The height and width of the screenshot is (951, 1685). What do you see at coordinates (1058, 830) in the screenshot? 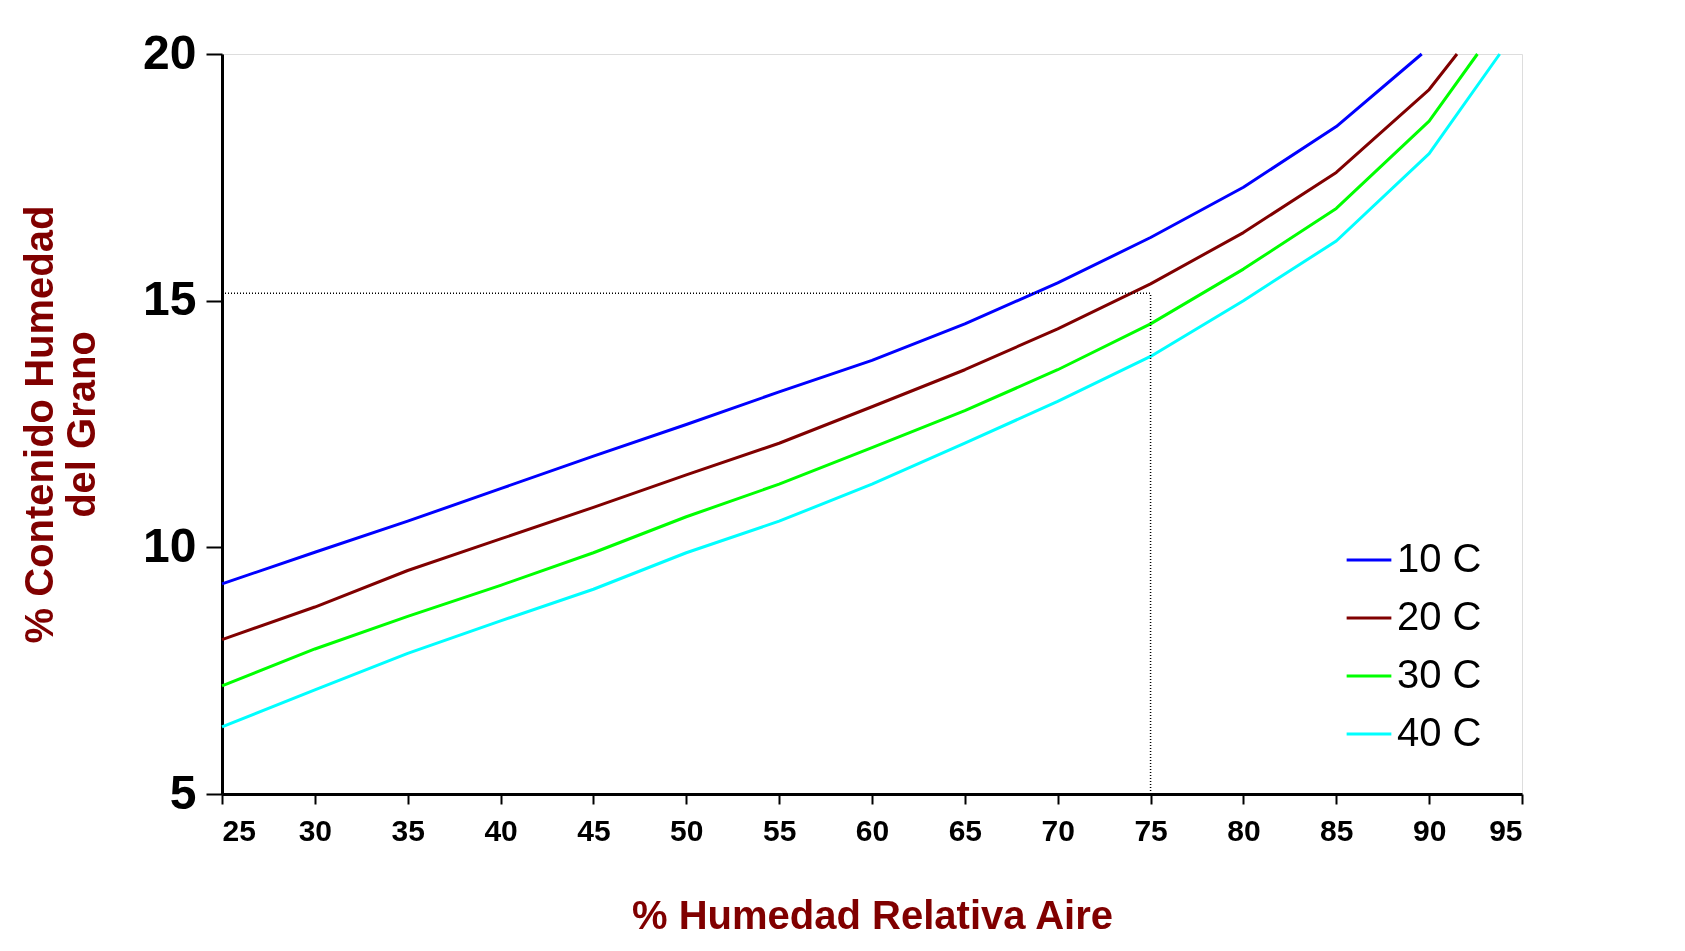
I see `x-tick-label: 70` at bounding box center [1058, 830].